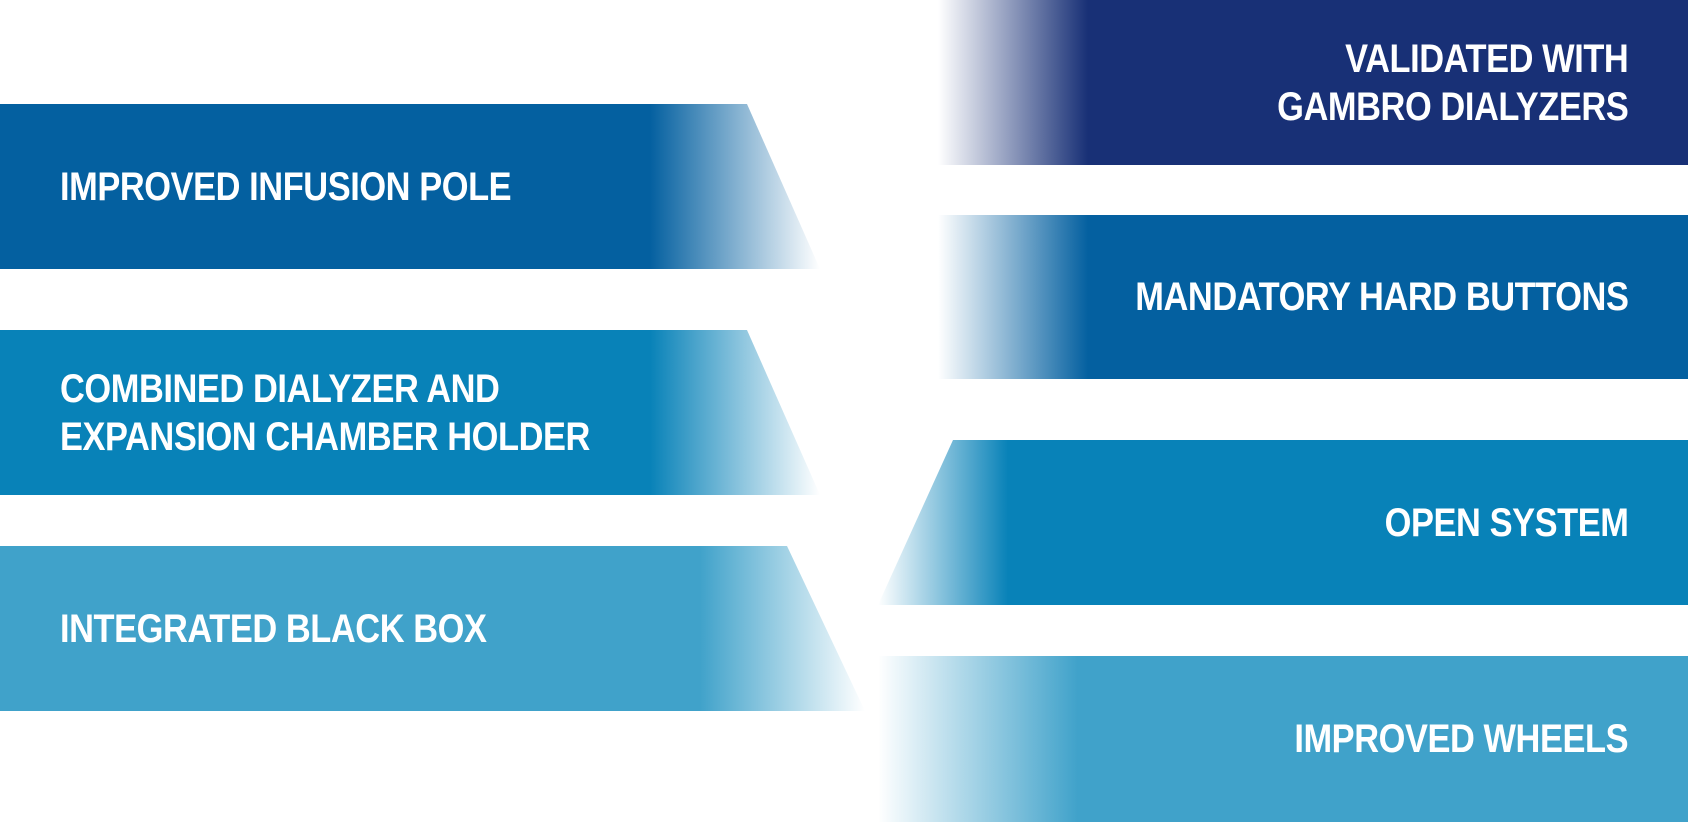  Describe the element at coordinates (286, 186) in the screenshot. I see `feature-label: IMPROVED INFUSION POLE` at that location.